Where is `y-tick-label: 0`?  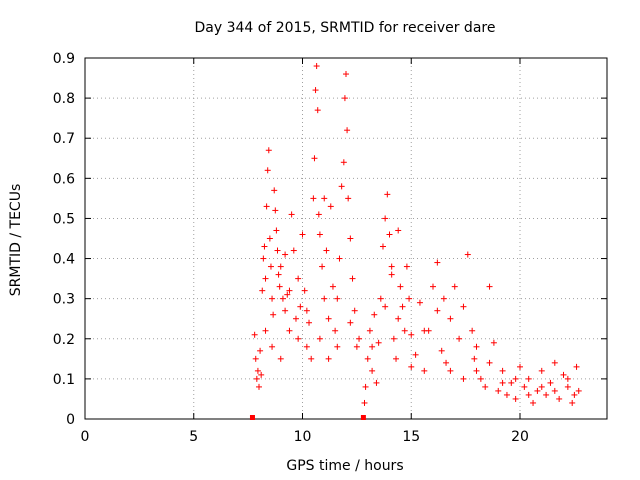
y-tick-label: 0 is located at coordinates (70, 420).